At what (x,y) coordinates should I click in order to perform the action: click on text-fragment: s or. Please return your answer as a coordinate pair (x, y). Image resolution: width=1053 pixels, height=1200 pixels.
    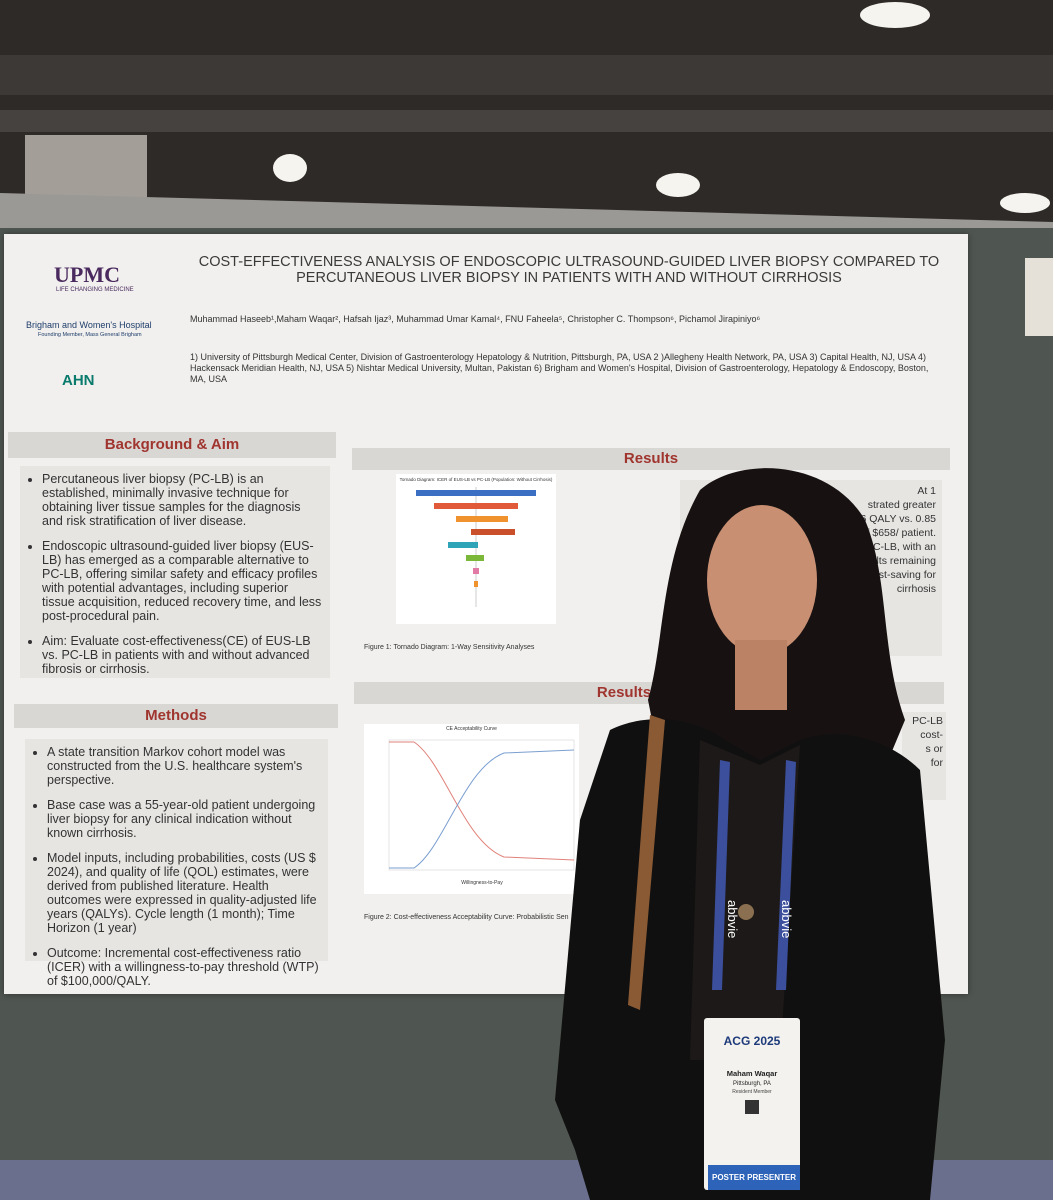
    Looking at the image, I should click on (934, 749).